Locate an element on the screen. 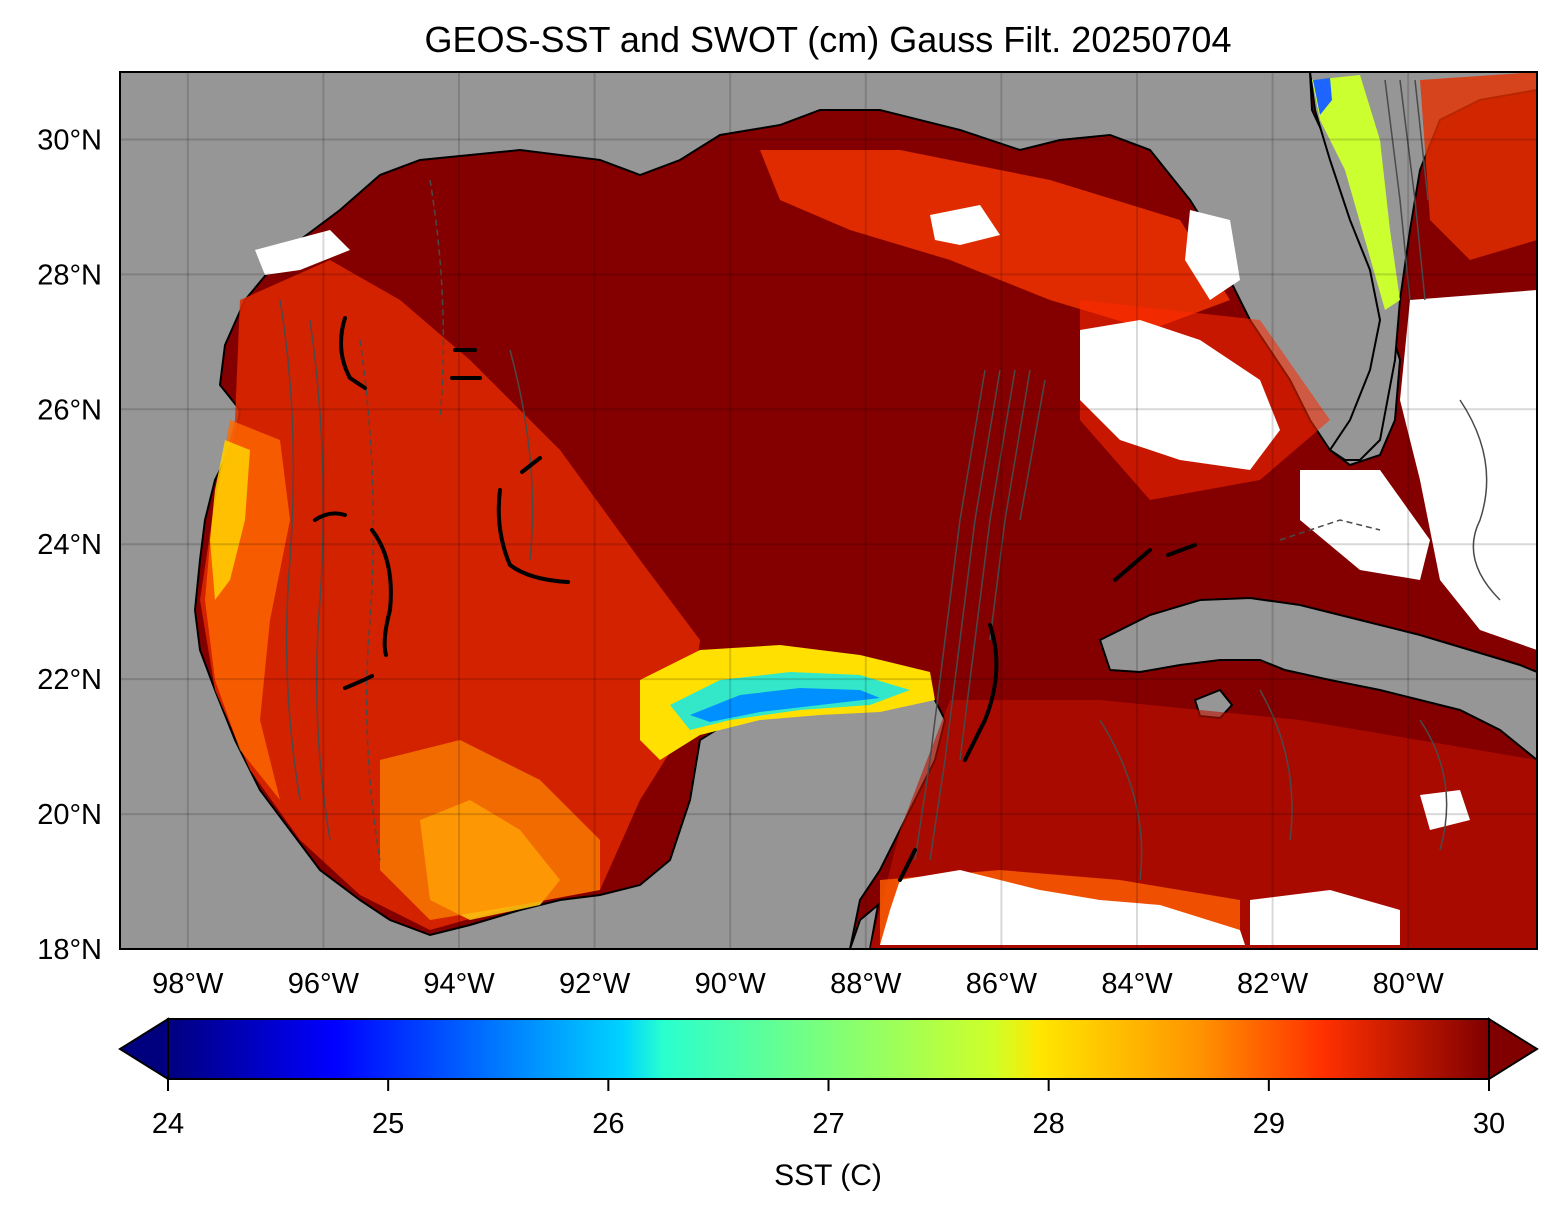  lat-tick-label: 30°N is located at coordinates (69, 140).